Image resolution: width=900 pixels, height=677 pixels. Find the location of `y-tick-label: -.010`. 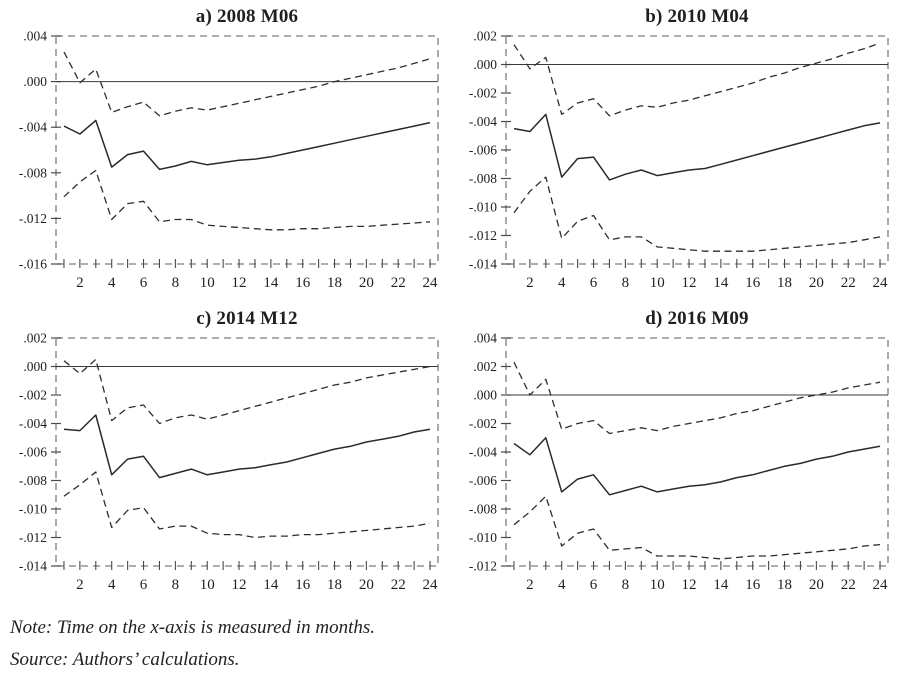

y-tick-label: -.010 is located at coordinates (33, 509).